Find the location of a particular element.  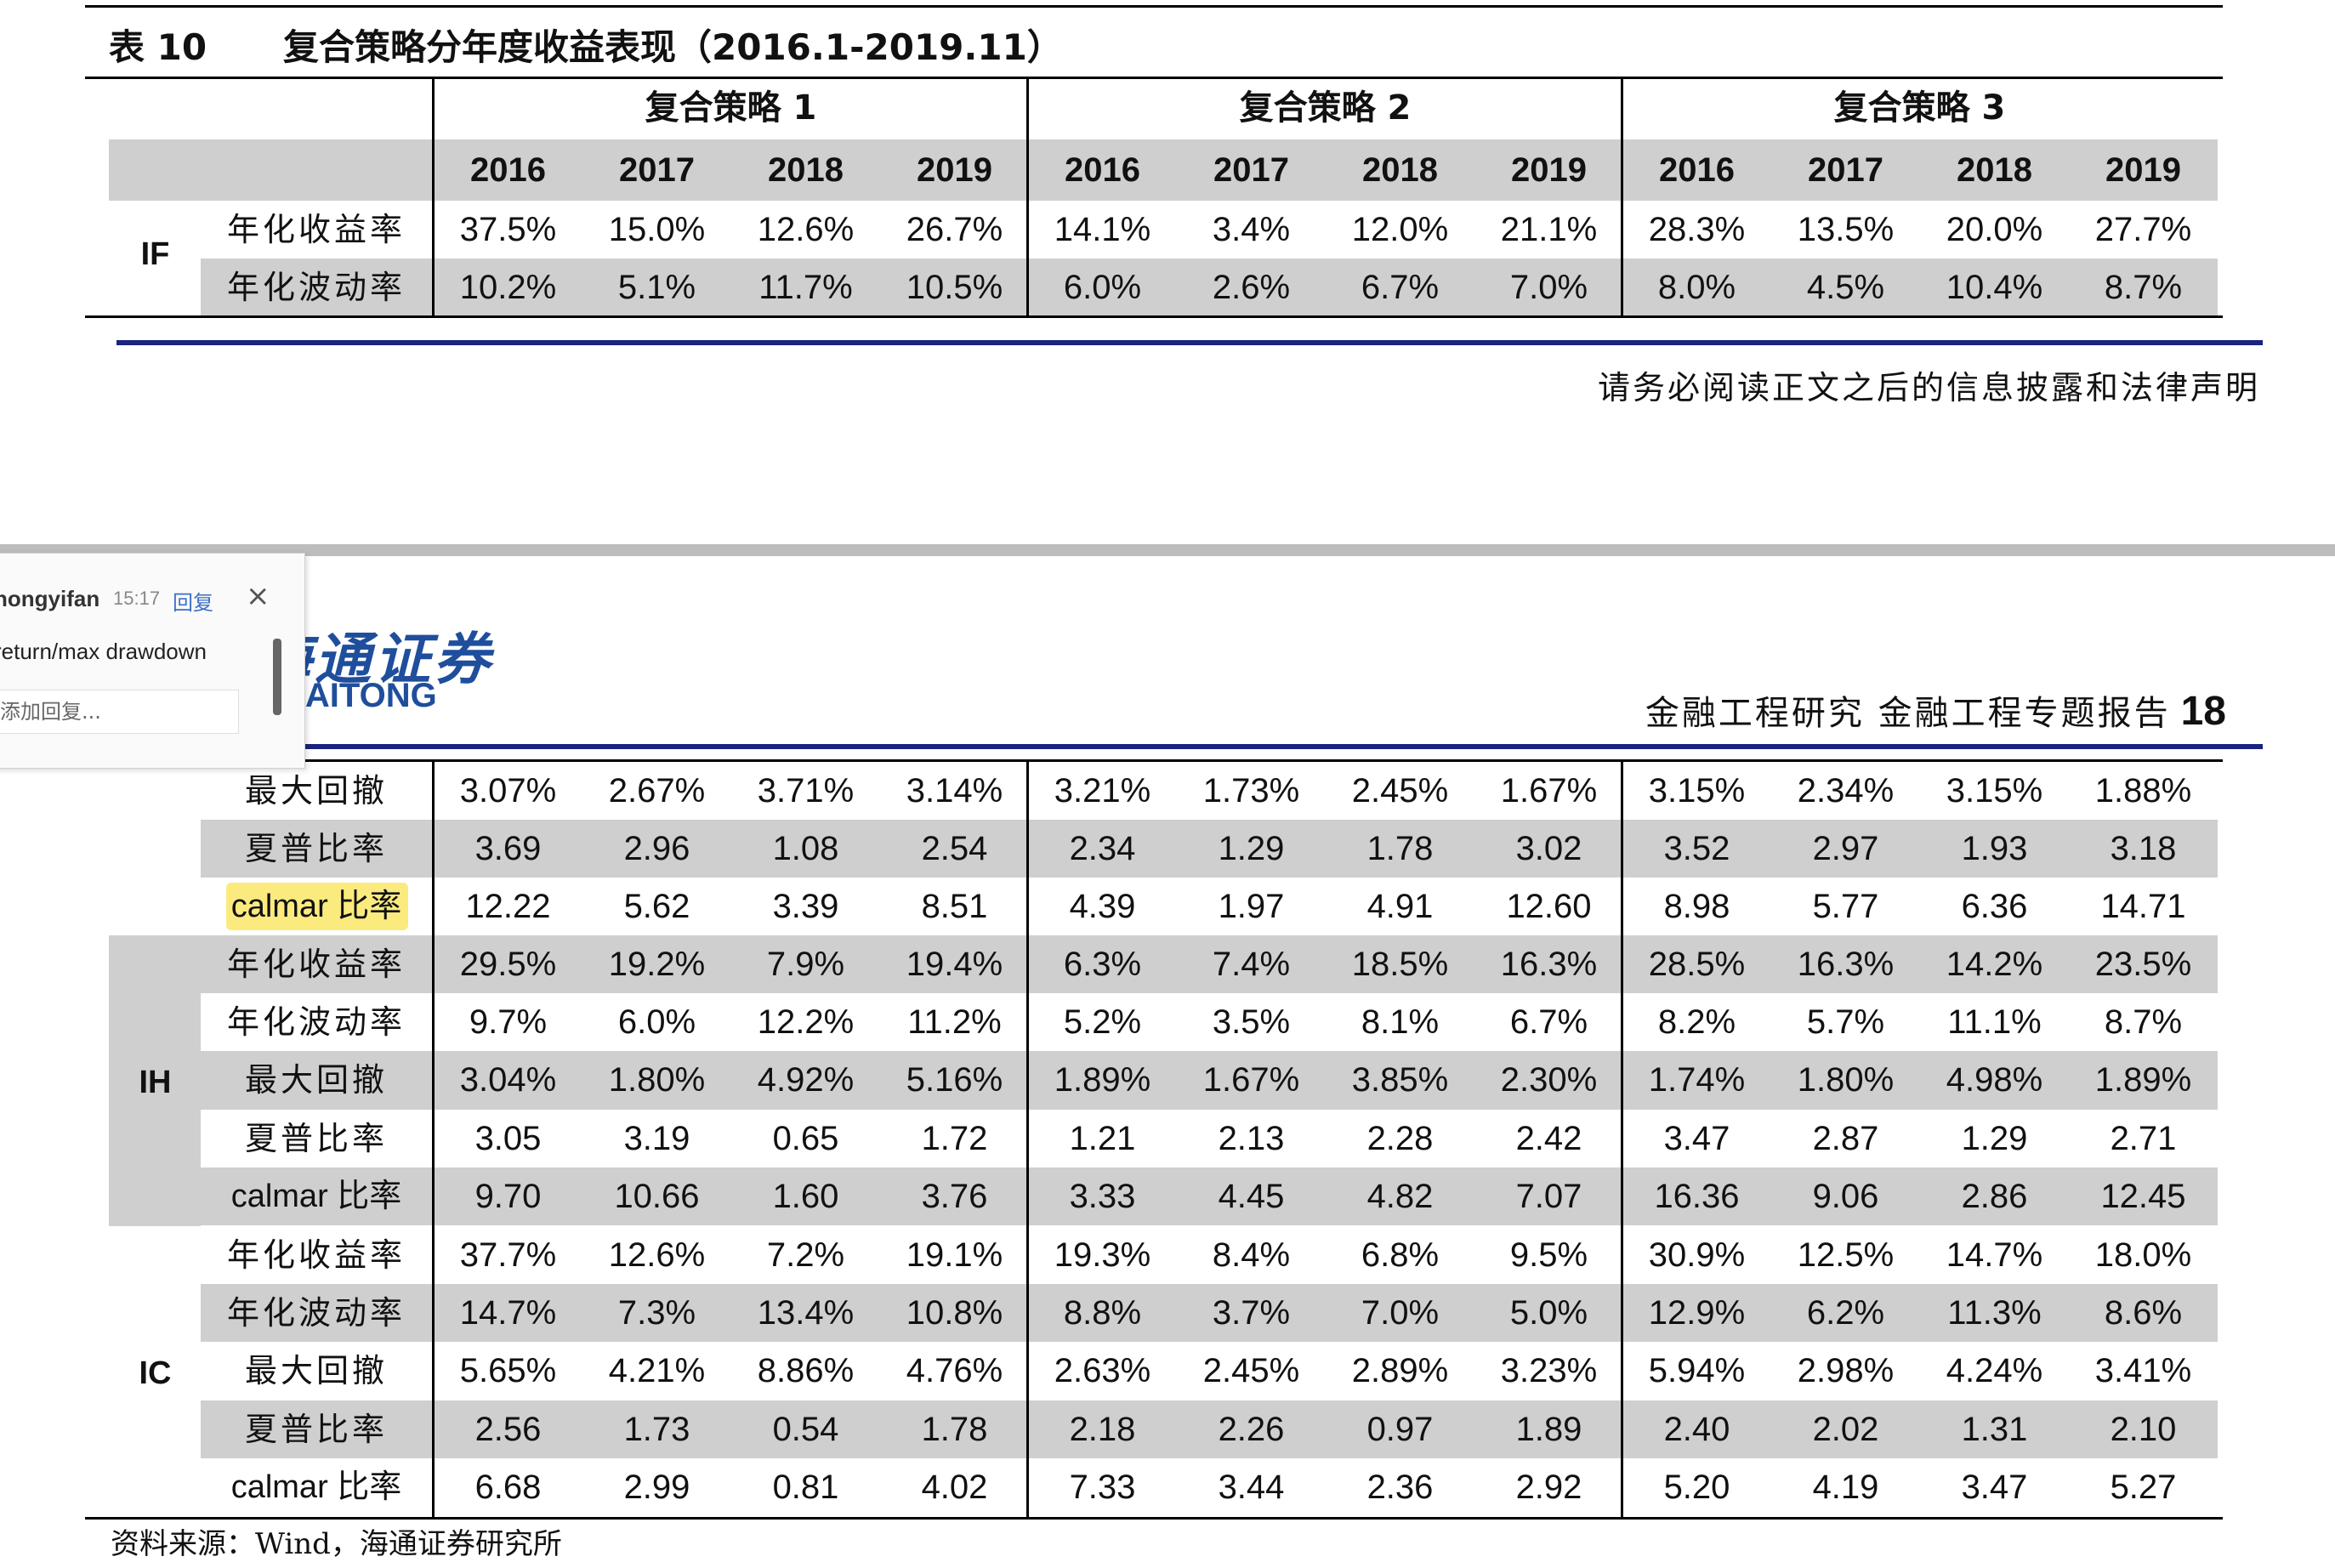

table-cell: 7.33 is located at coordinates (1102, 1487).